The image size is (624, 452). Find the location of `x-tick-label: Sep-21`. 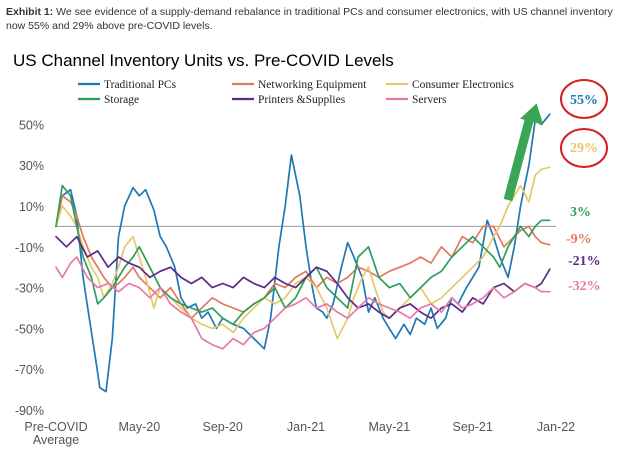

x-tick-label: Sep-21 is located at coordinates (473, 427).